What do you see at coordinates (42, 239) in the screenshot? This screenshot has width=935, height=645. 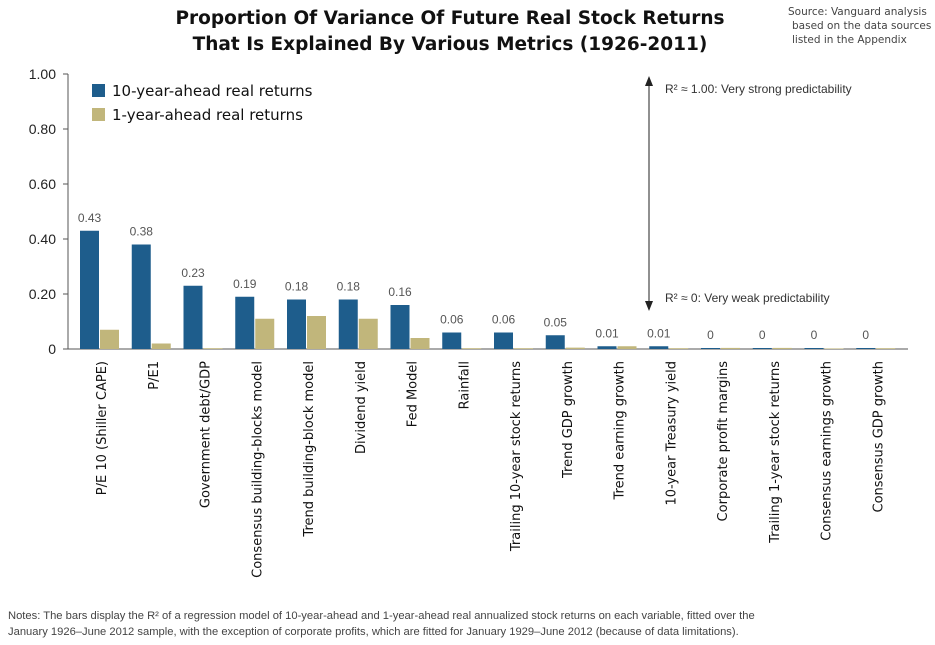 I see `y-tick-label: 0.40` at bounding box center [42, 239].